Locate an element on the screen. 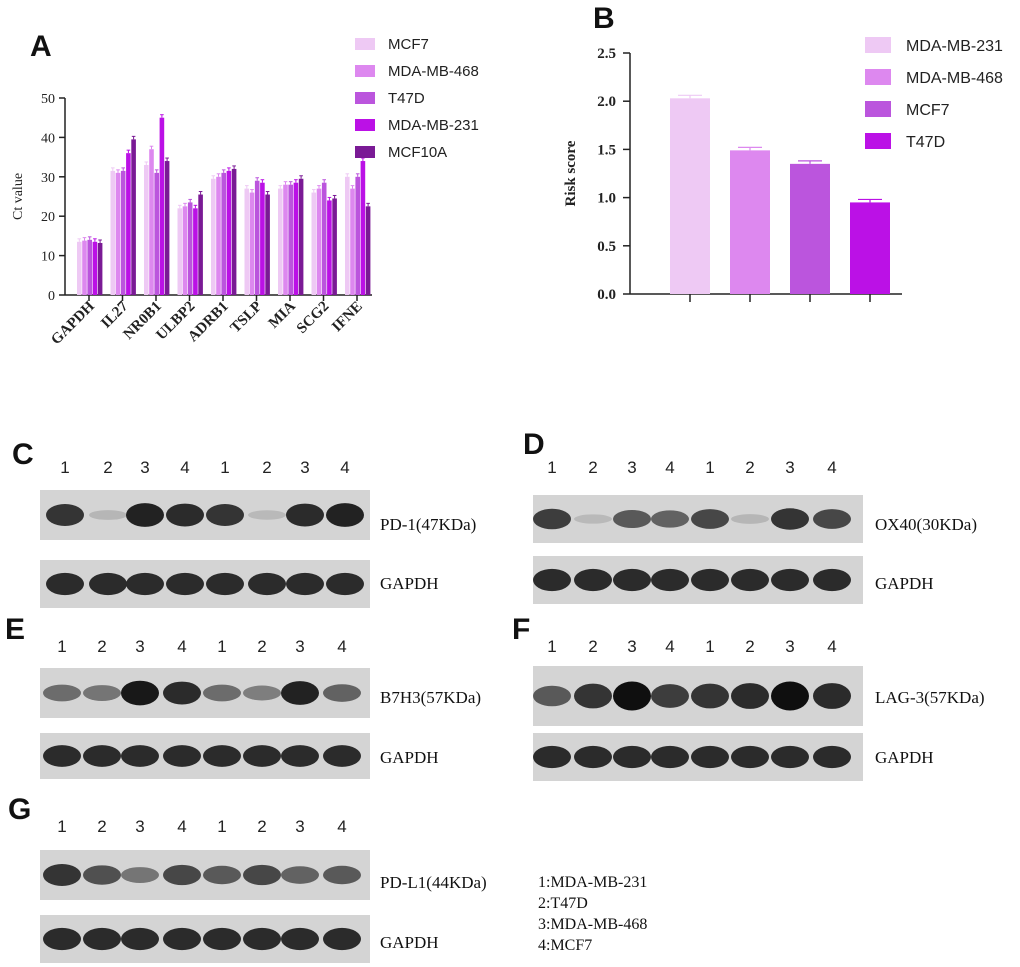  y-tick-label: 10 is located at coordinates (48, 257).